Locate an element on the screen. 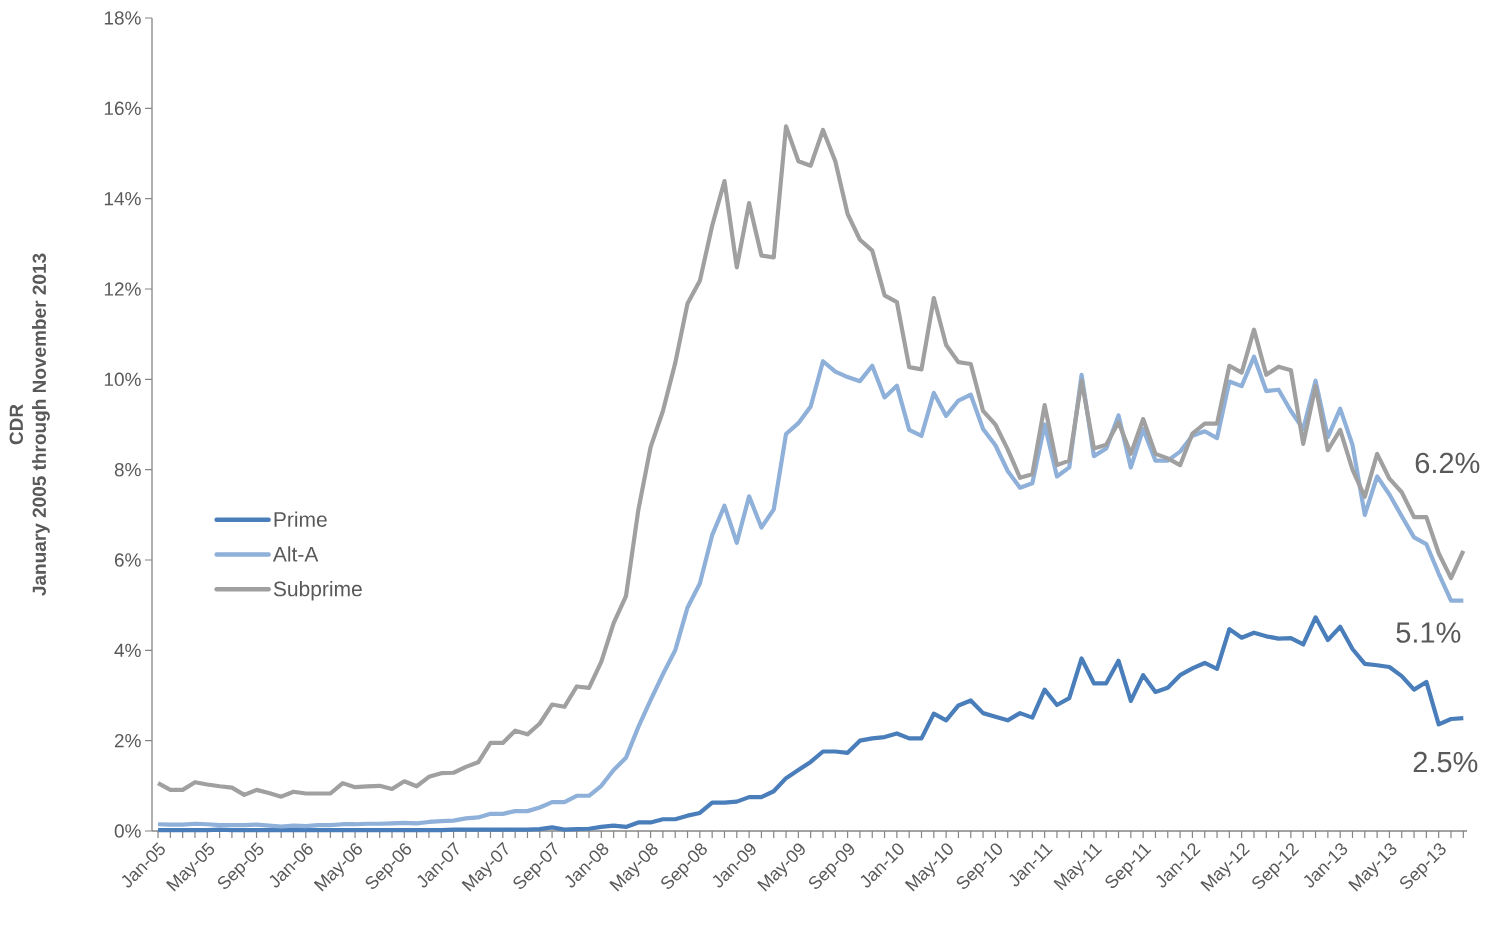  legend-label: Alt-A is located at coordinates (295, 554).